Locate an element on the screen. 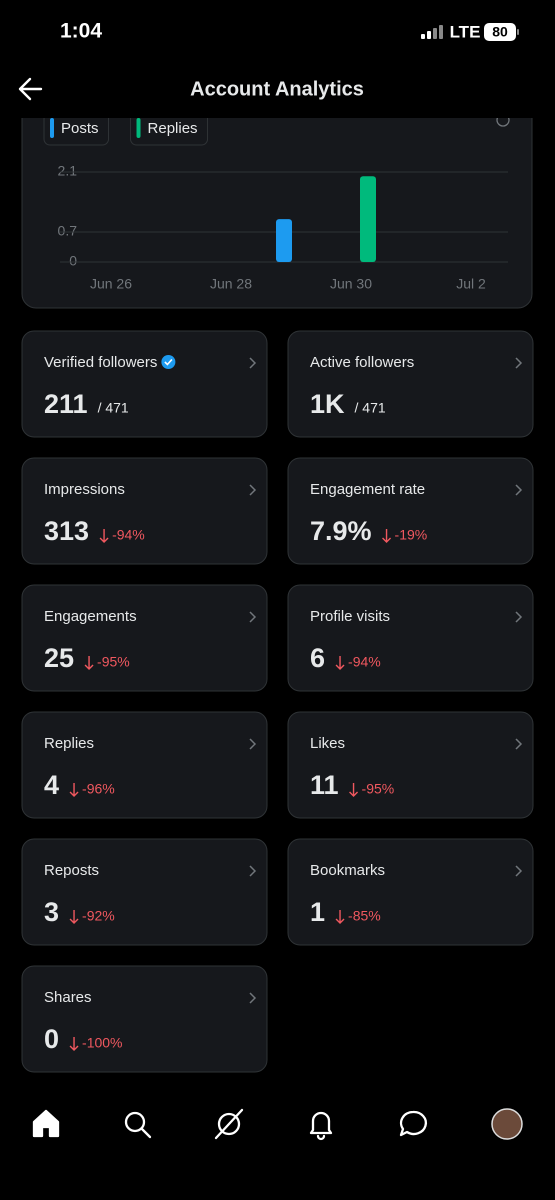 The width and height of the screenshot is (555, 1200). metric-value: 25 is located at coordinates (59, 658).